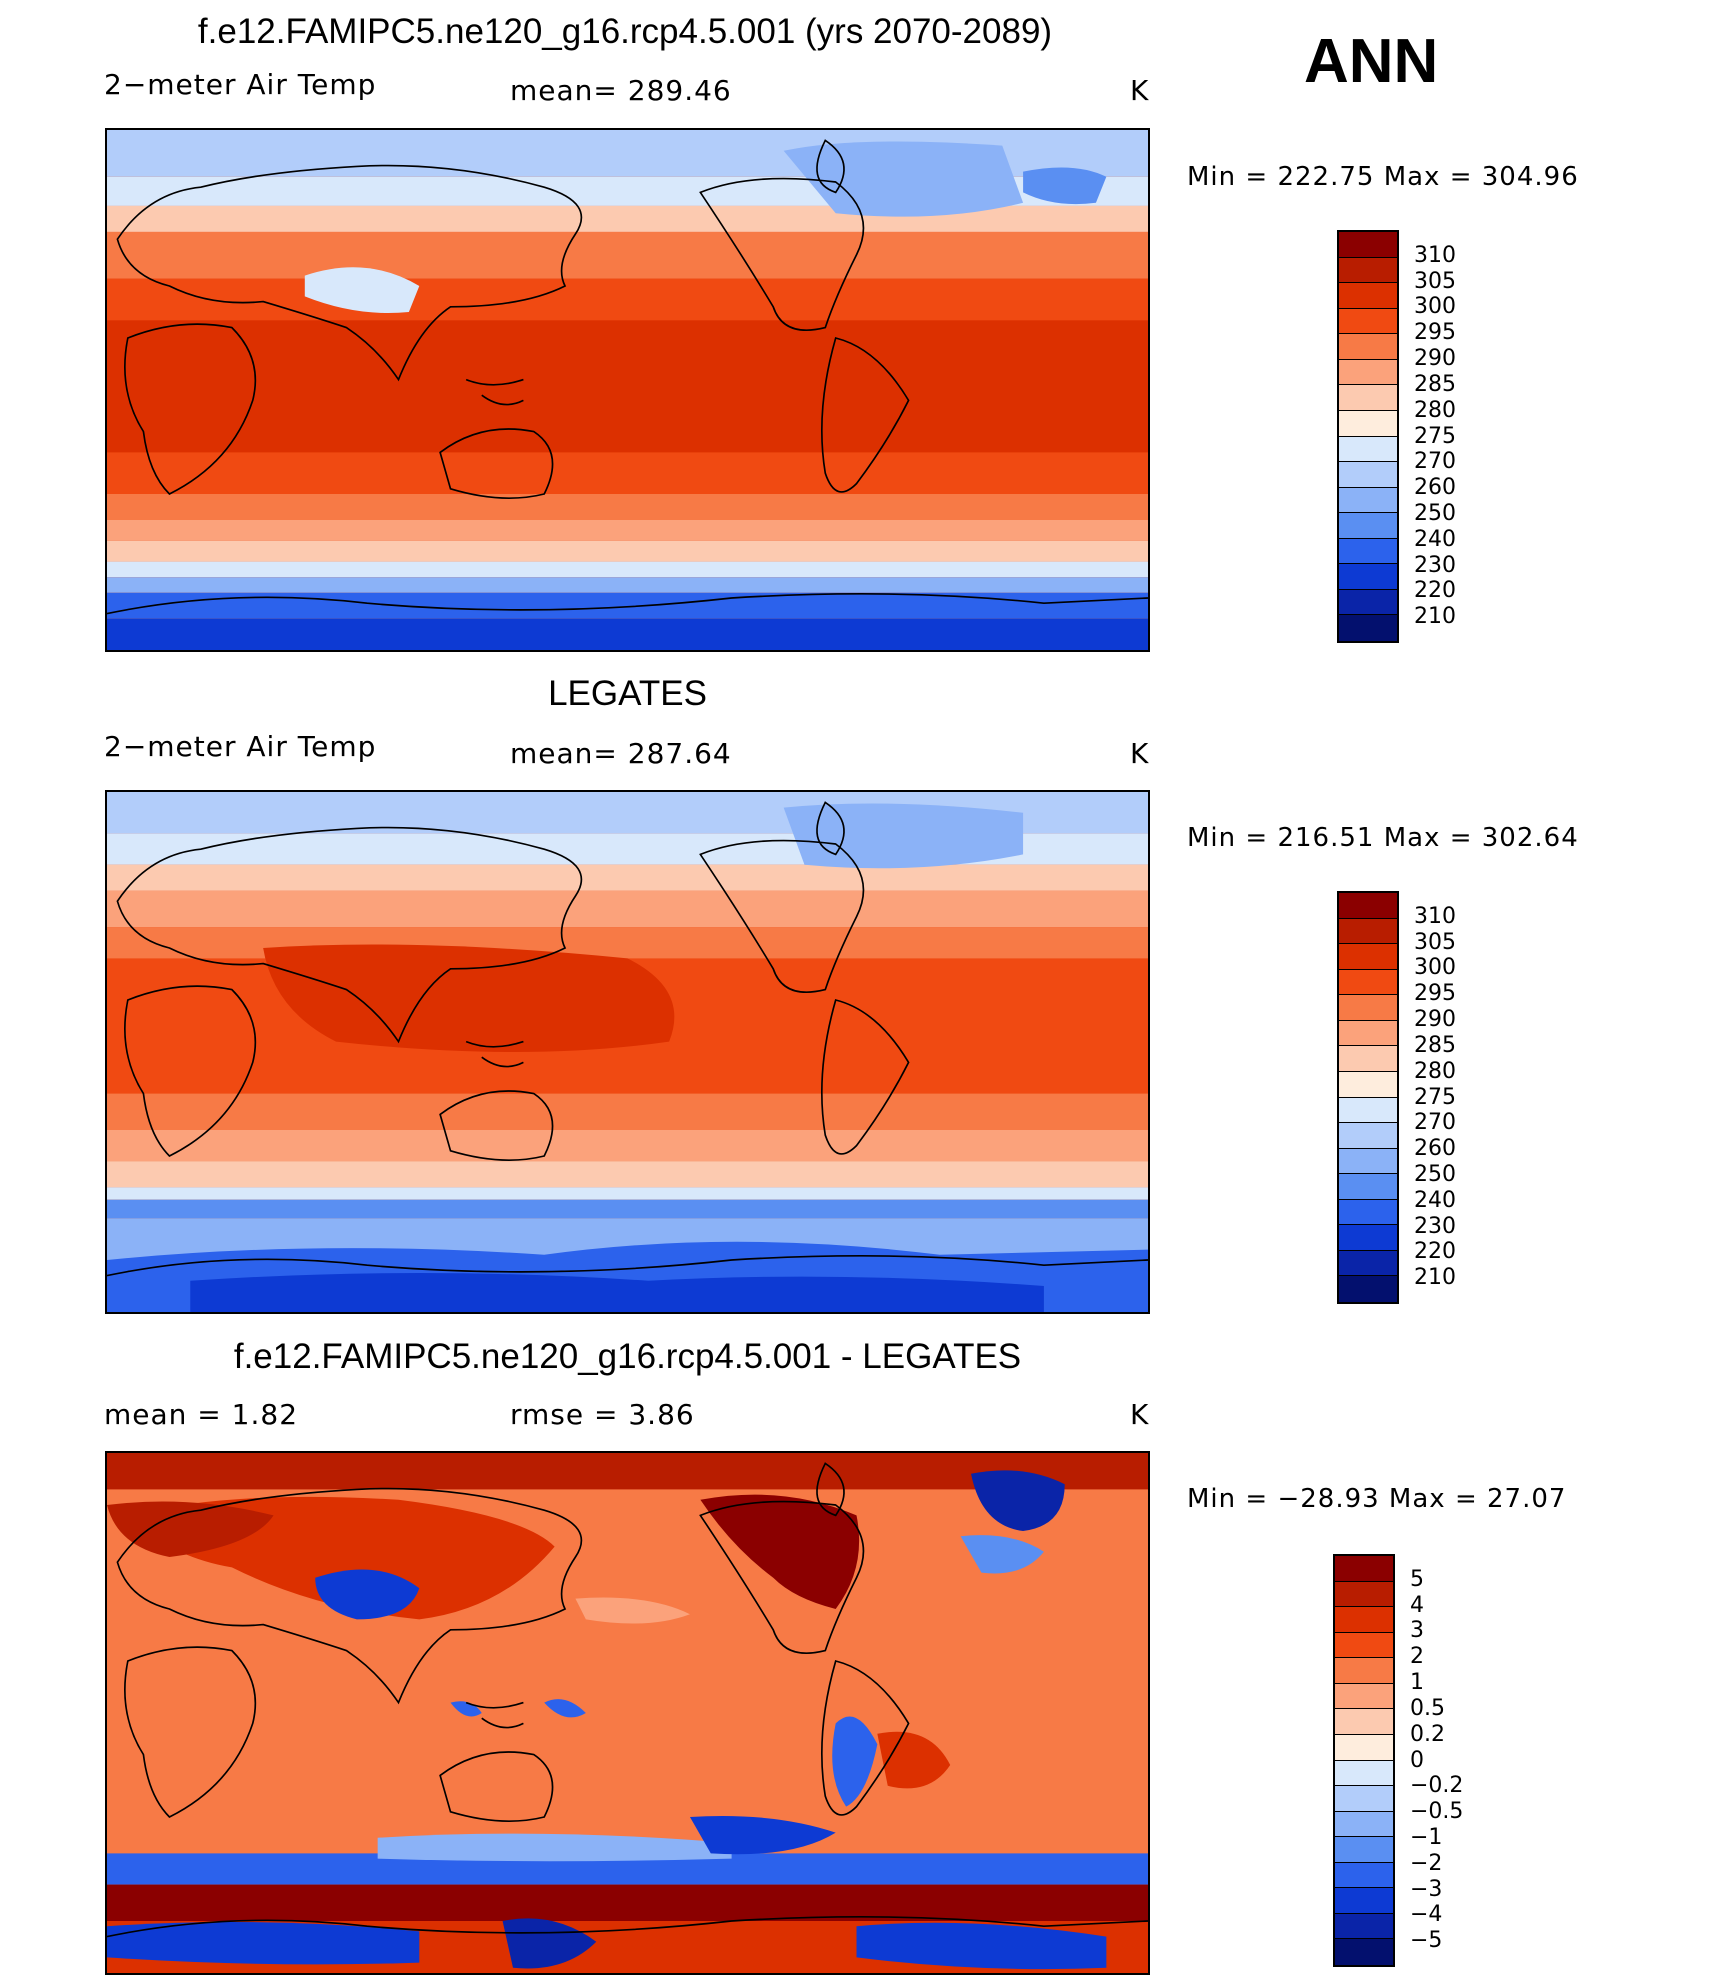 This screenshot has width=1710, height=1975. What do you see at coordinates (240, 84) in the screenshot?
I see `panel1-variable-label: 2−meter Air Temp` at bounding box center [240, 84].